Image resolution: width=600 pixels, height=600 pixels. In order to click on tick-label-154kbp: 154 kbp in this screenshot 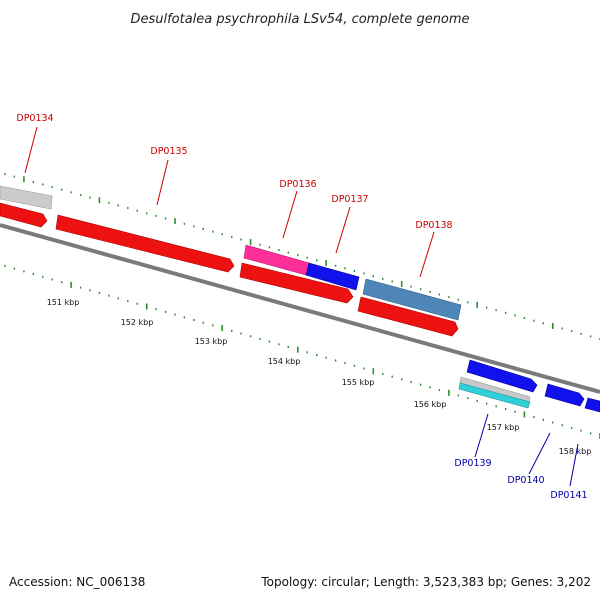, I will do `click(284, 361)`.